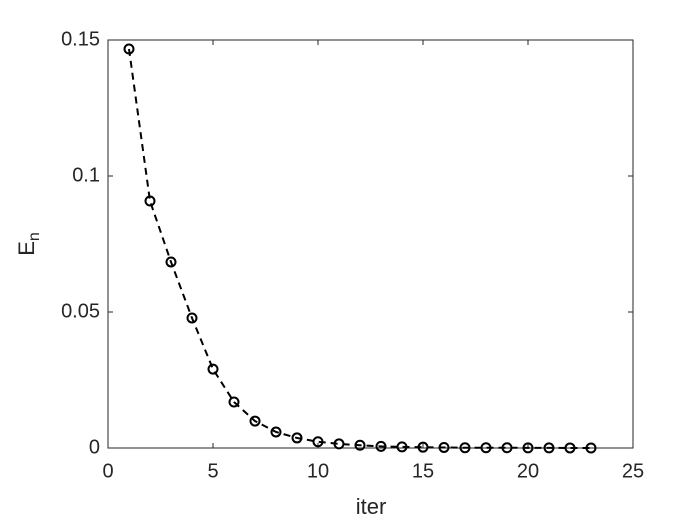  I want to click on x-axis-label: iter, so click(371, 506).